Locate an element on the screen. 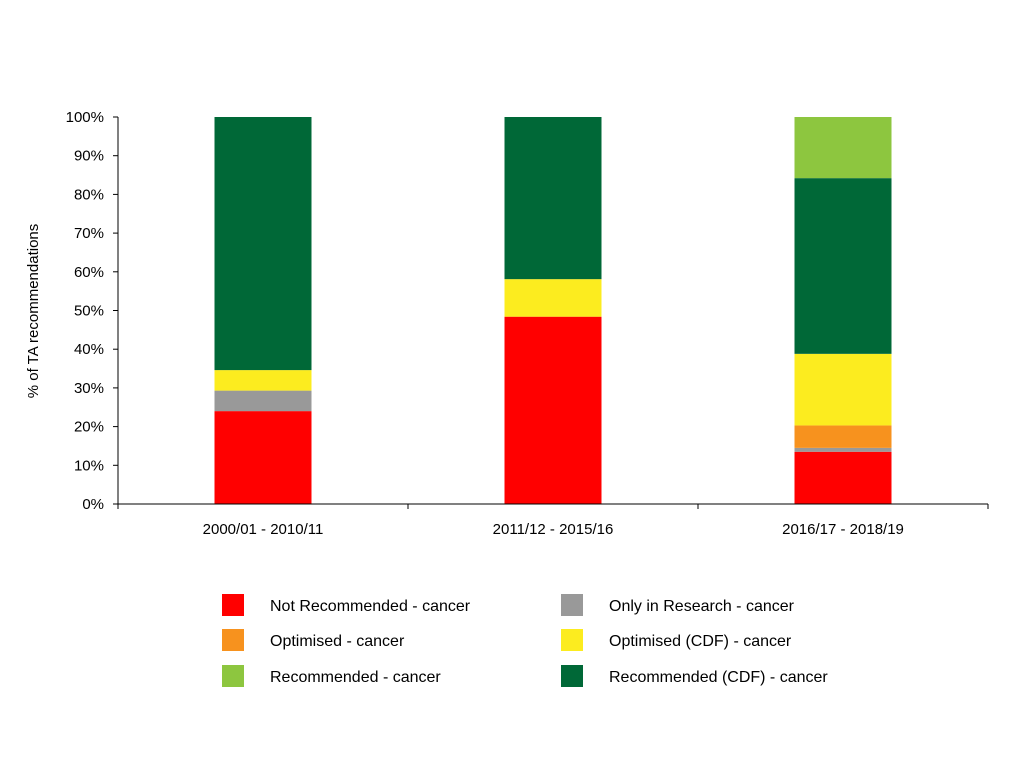  x-tick-label: 2016/17 - 2018/19 is located at coordinates (843, 529).